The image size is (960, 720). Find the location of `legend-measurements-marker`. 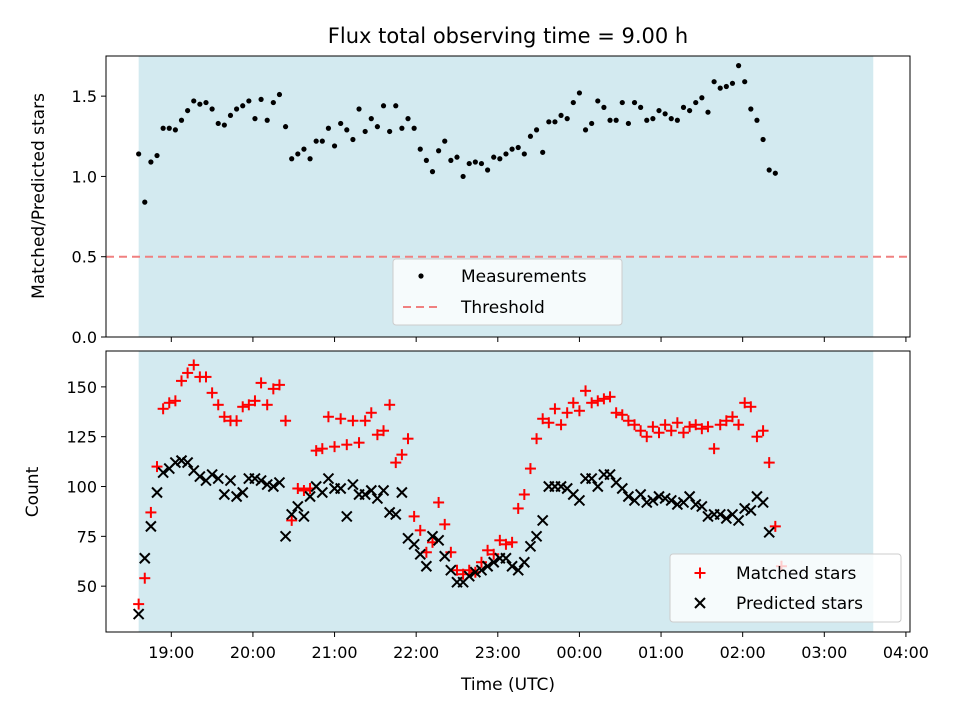

legend-measurements-marker is located at coordinates (421, 276).